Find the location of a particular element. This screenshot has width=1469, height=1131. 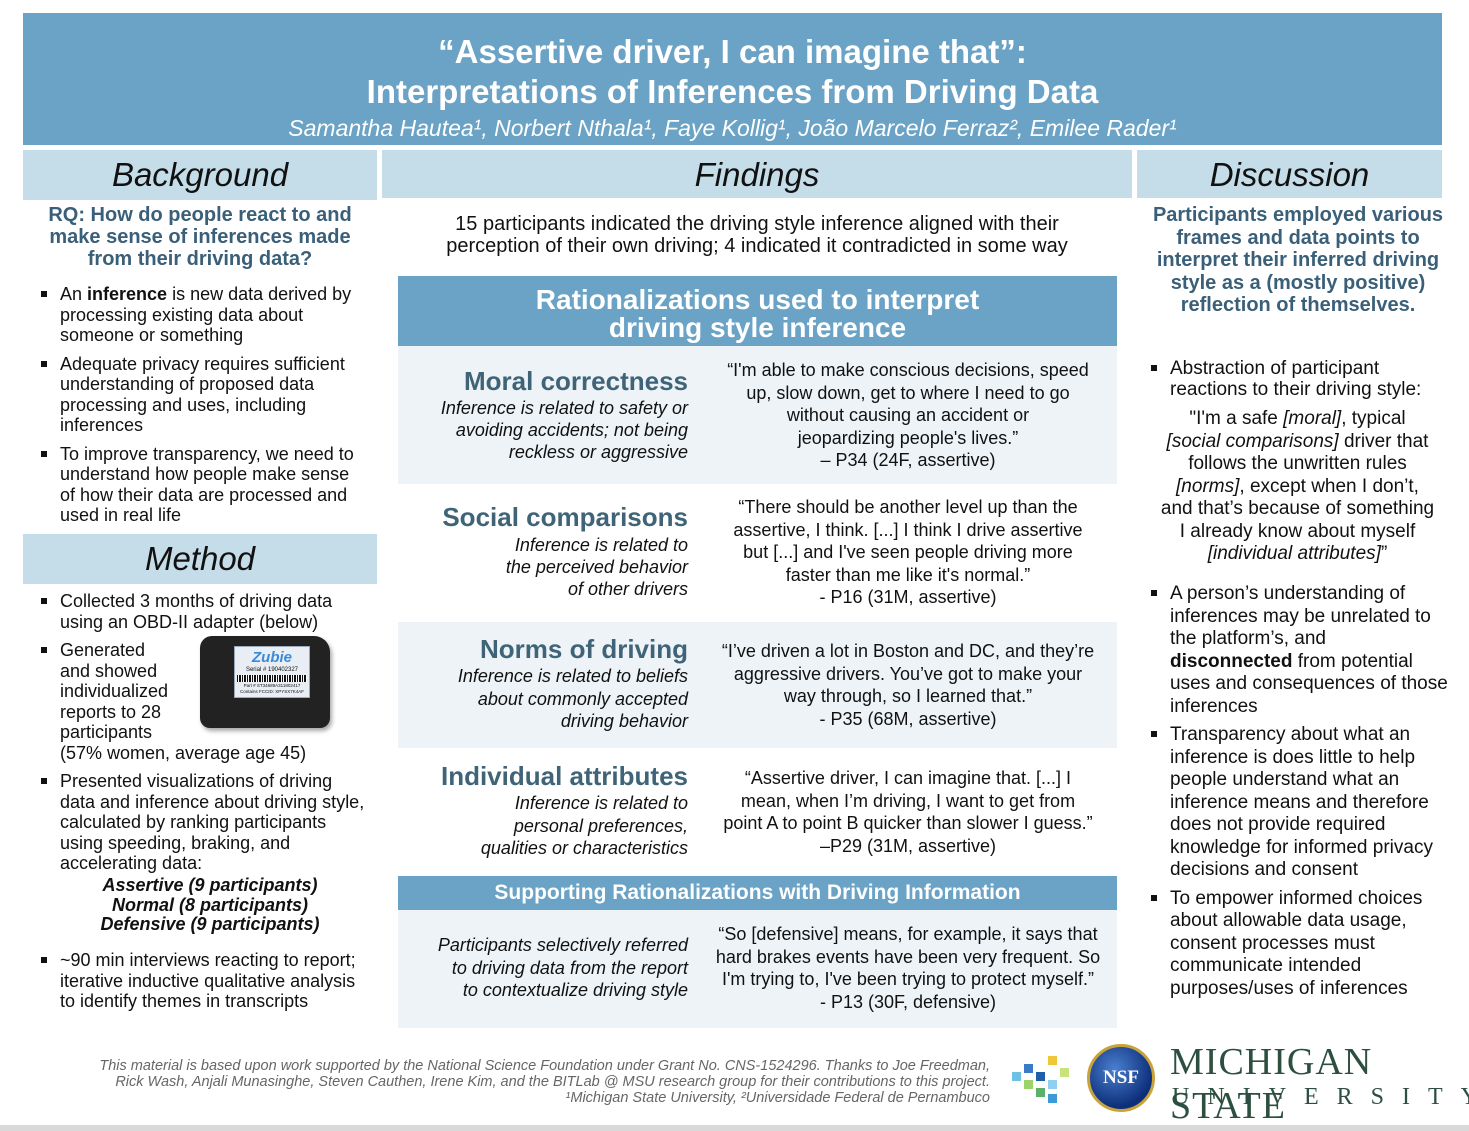

quote-attribution: - P13 (30F, defensive) is located at coordinates (908, 1001).